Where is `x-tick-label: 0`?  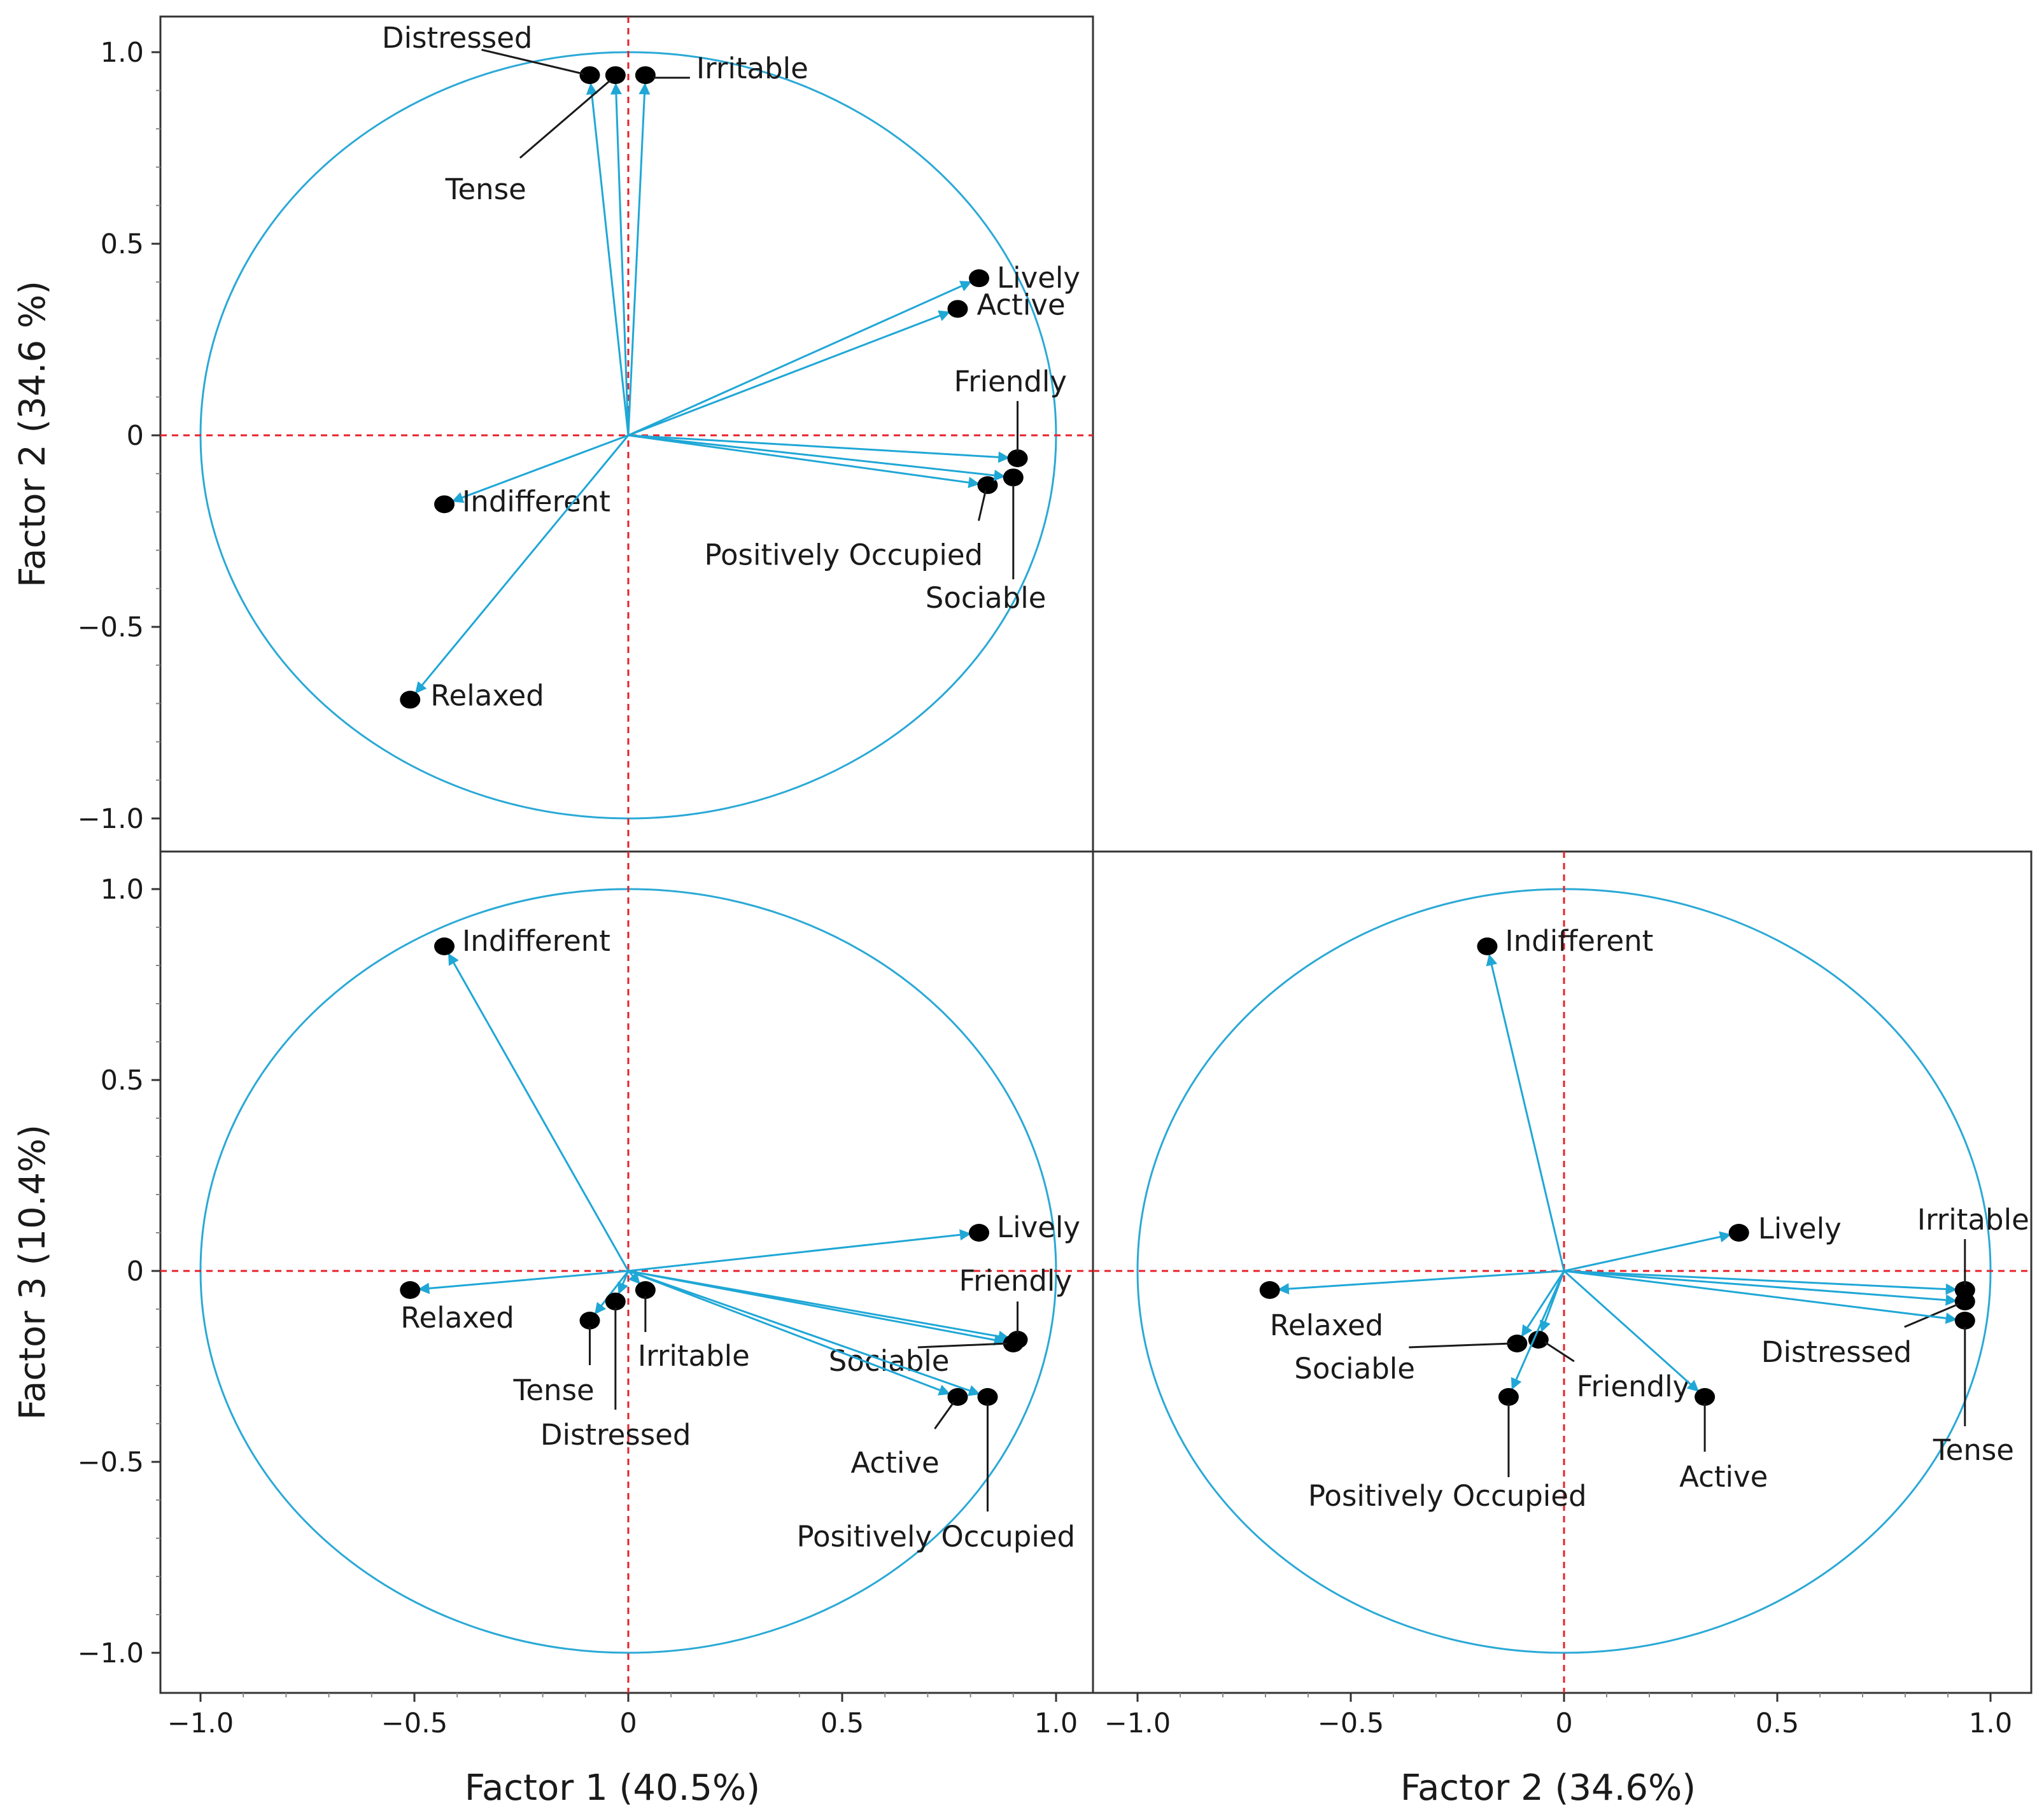
x-tick-label: 0 is located at coordinates (628, 1723).